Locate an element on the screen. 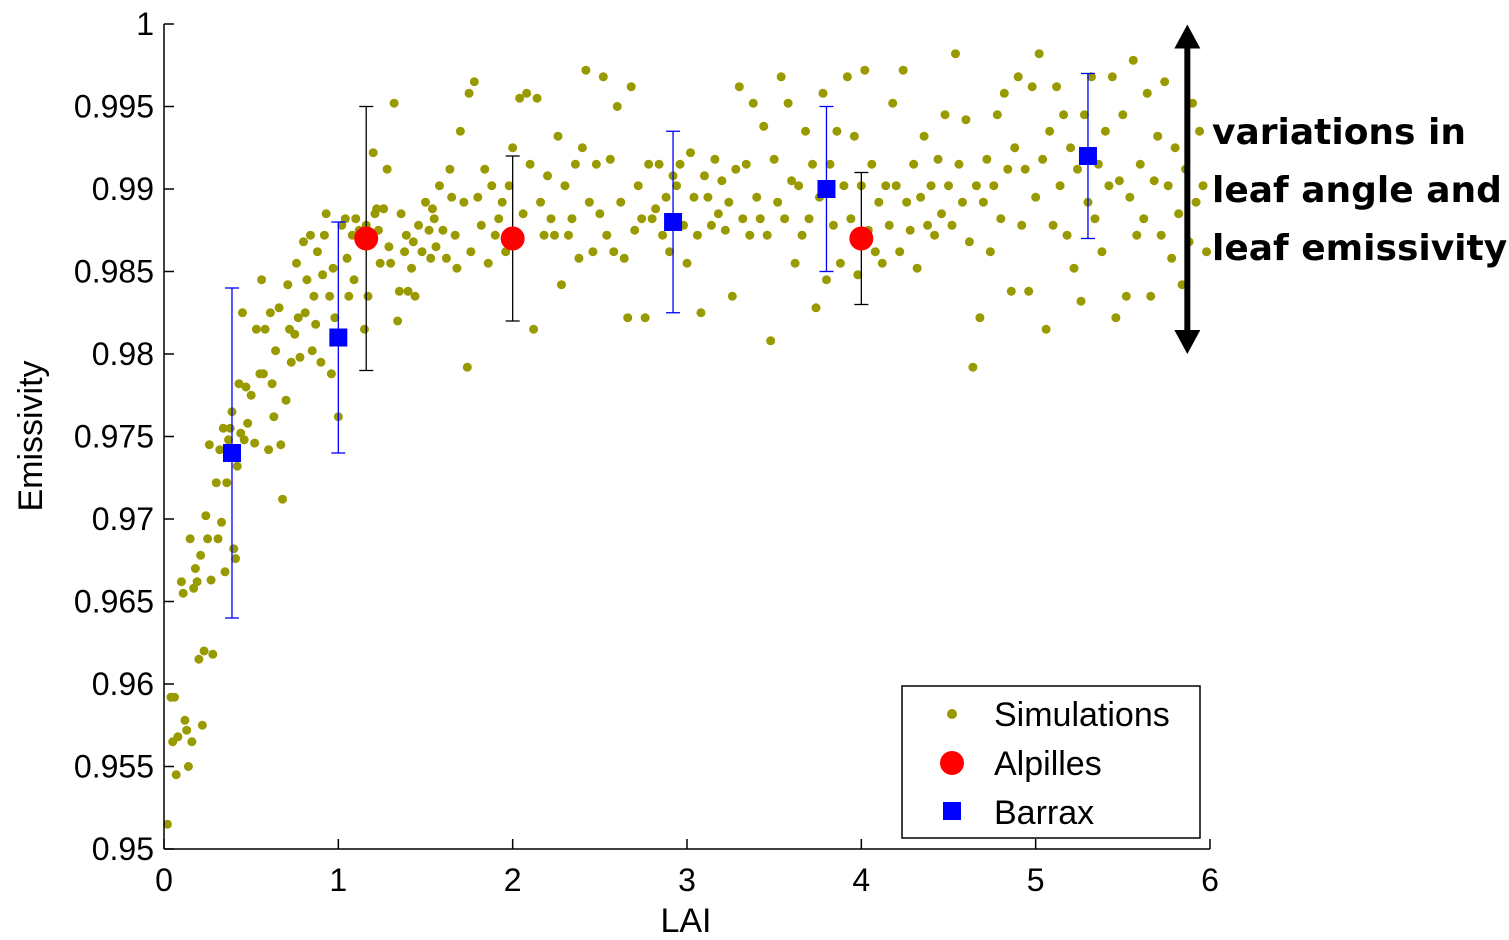 This screenshot has height=940, width=1509. y-tick-label: 0.96 is located at coordinates (123, 684).